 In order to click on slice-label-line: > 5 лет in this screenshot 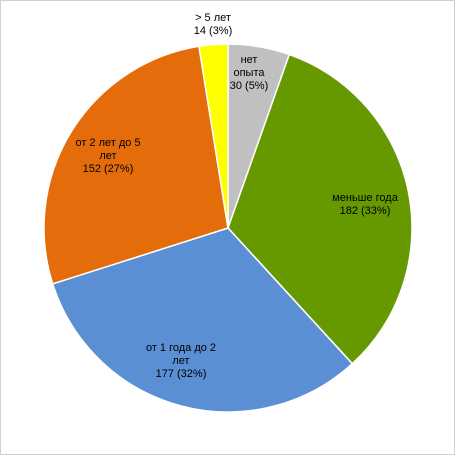, I will do `click(213, 18)`.